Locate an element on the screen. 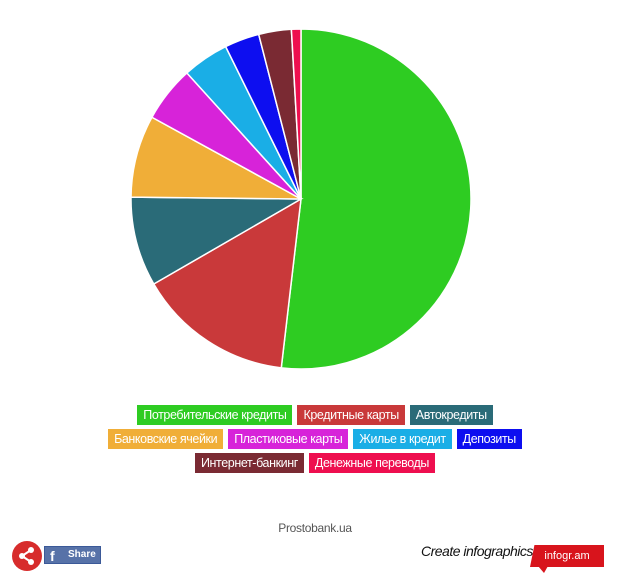 This screenshot has height=586, width=630. facebook-share-button: f Share is located at coordinates (72, 555).